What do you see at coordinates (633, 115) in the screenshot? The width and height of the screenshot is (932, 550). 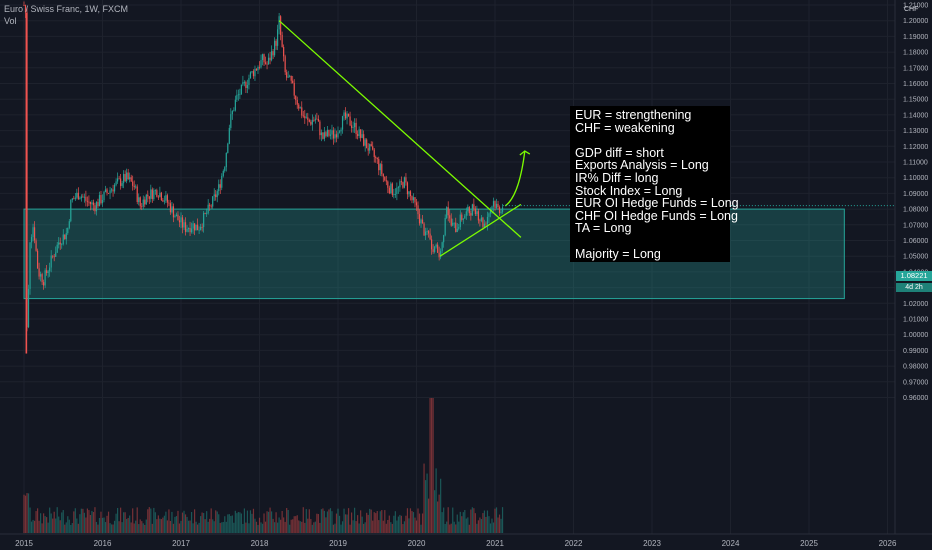 I see `note-line: EUR = strengthening` at bounding box center [633, 115].